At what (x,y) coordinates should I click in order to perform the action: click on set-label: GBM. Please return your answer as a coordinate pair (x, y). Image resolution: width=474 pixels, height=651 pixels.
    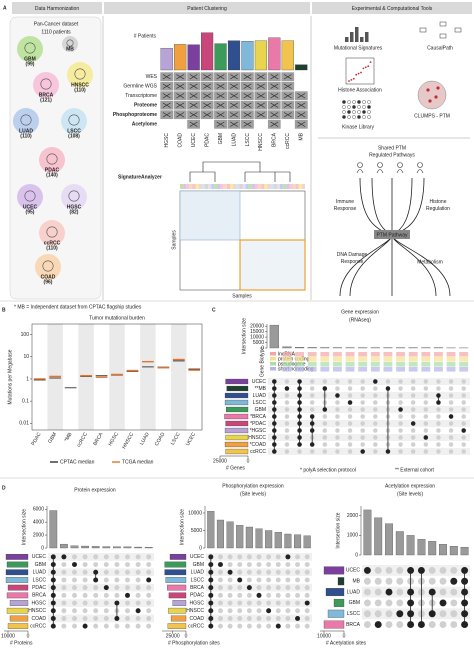
    Looking at the image, I should click on (260, 410).